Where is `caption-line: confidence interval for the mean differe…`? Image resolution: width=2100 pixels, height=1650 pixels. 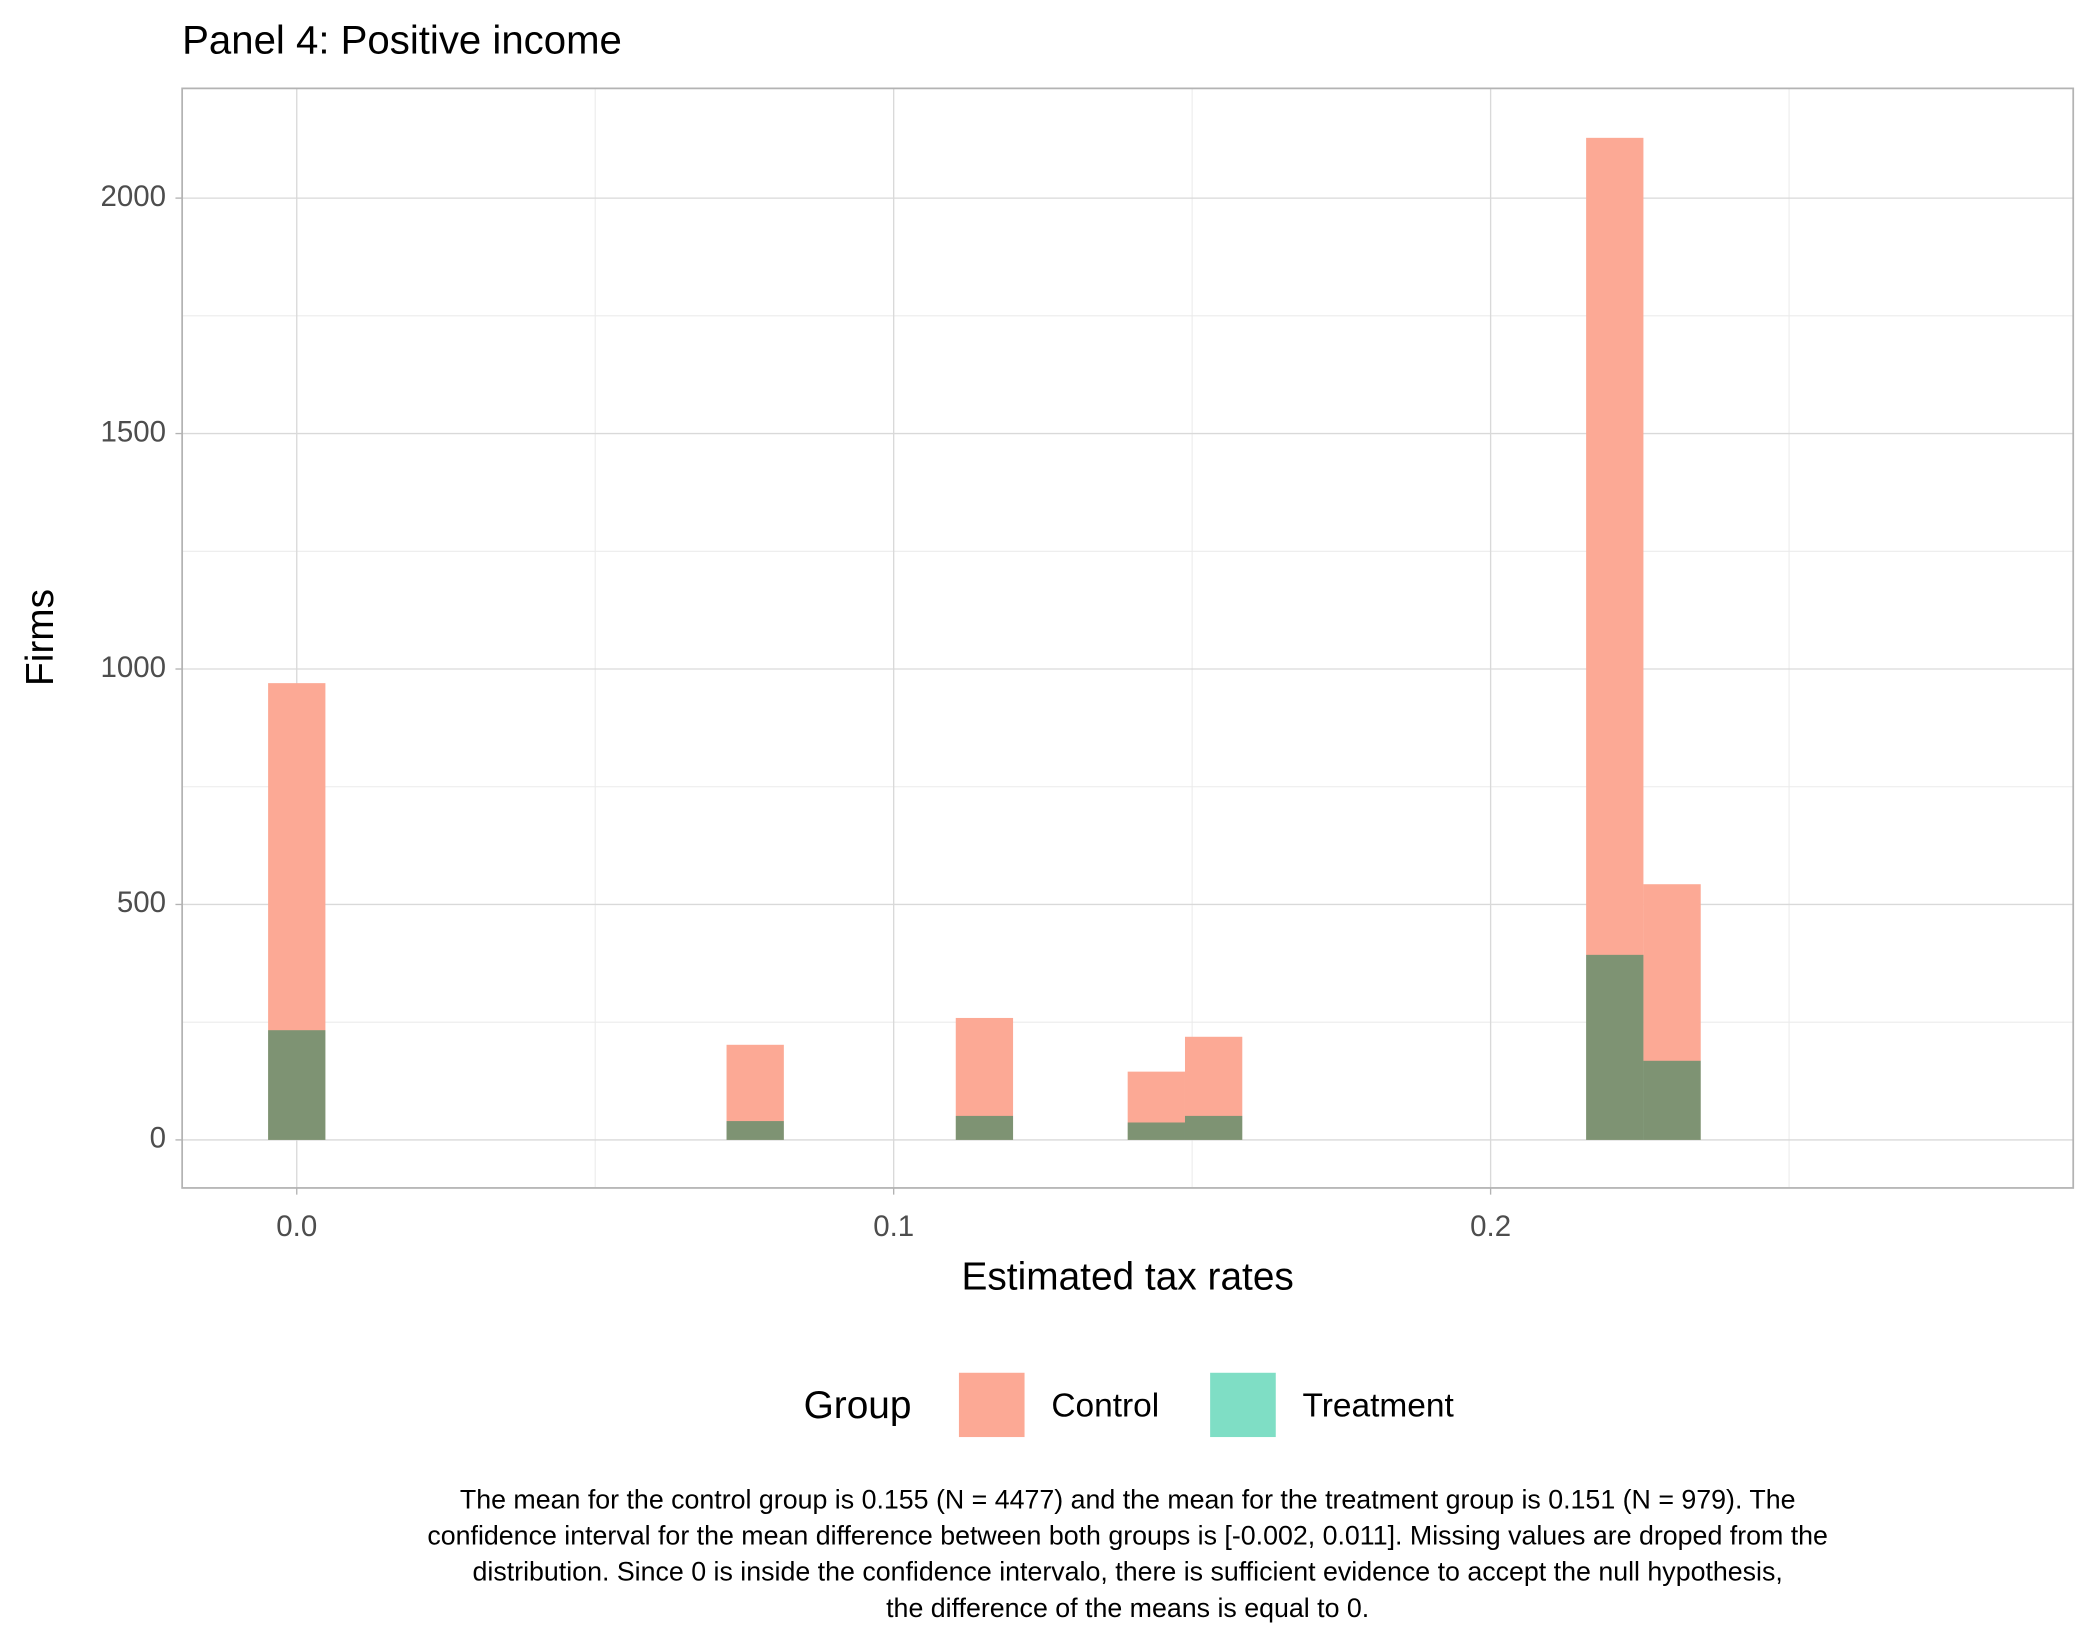 caption-line: confidence interval for the mean differe… is located at coordinates (1127, 1536).